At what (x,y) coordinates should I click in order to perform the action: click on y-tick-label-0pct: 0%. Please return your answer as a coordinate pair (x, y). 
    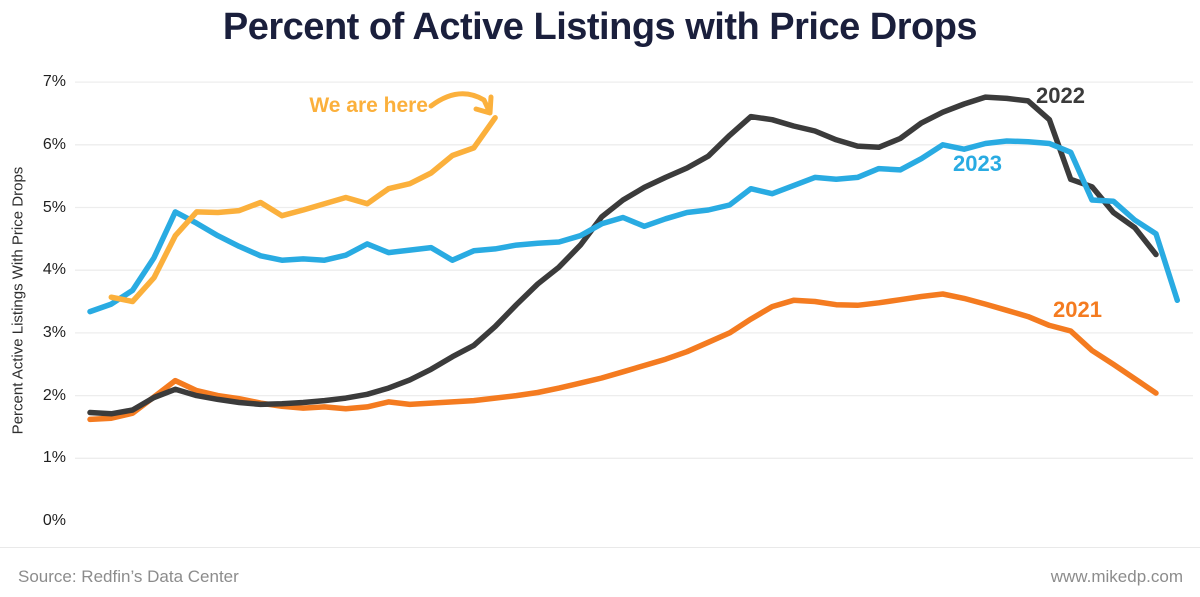
    Looking at the image, I should click on (54, 520).